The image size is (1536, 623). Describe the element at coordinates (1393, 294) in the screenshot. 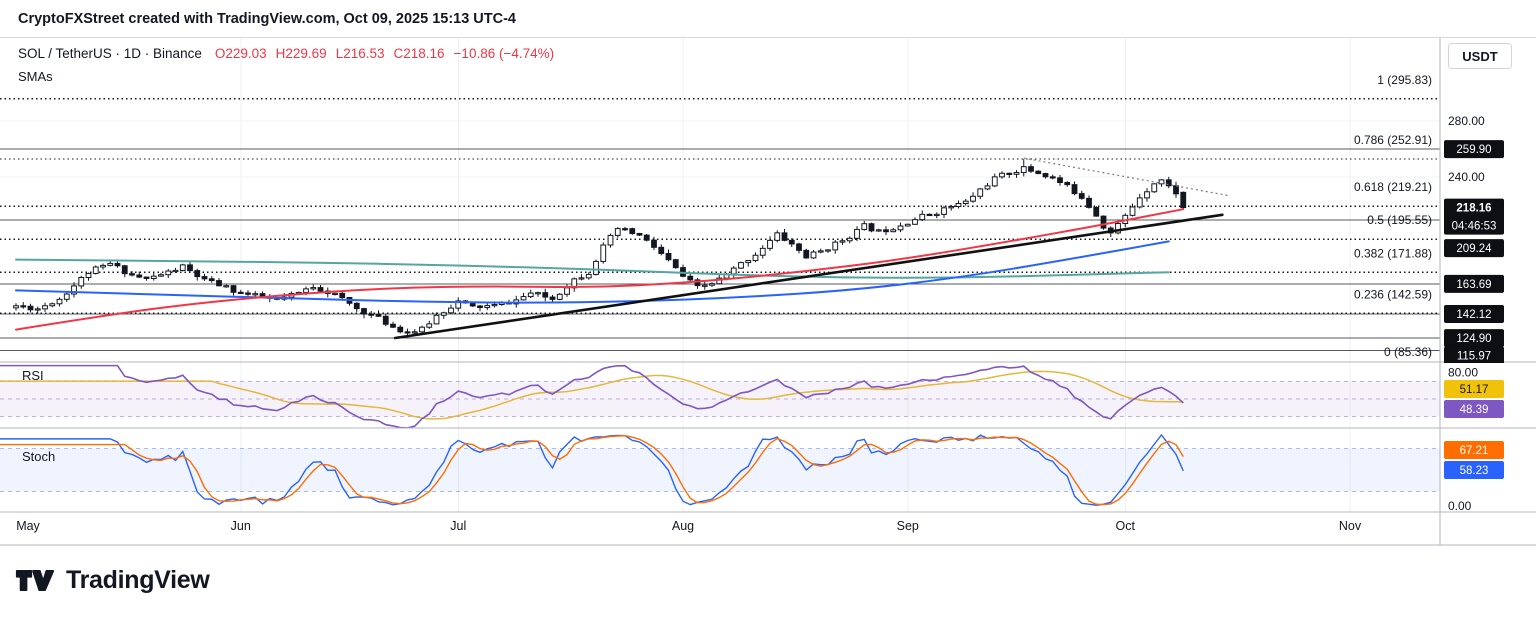

I see `fib-level-label: 0.236 (142.59)` at that location.